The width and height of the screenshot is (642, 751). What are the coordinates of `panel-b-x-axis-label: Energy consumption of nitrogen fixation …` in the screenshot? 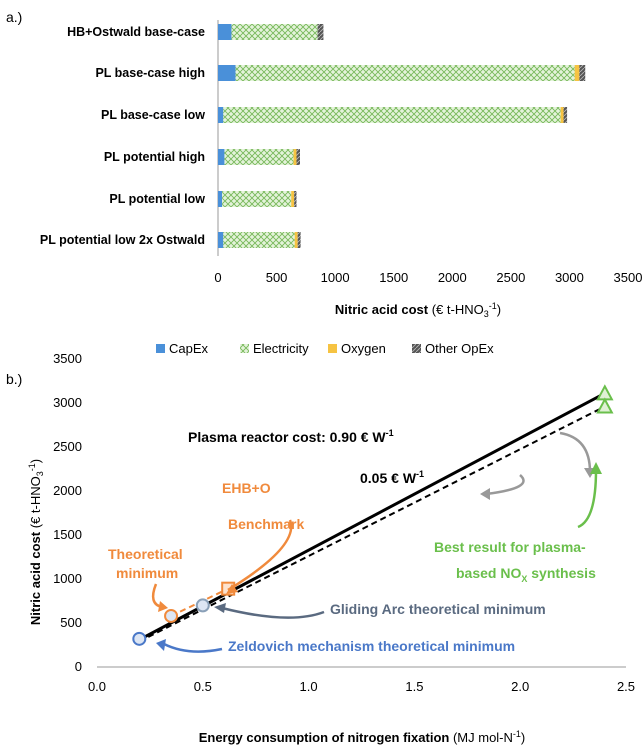 It's located at (362, 737).